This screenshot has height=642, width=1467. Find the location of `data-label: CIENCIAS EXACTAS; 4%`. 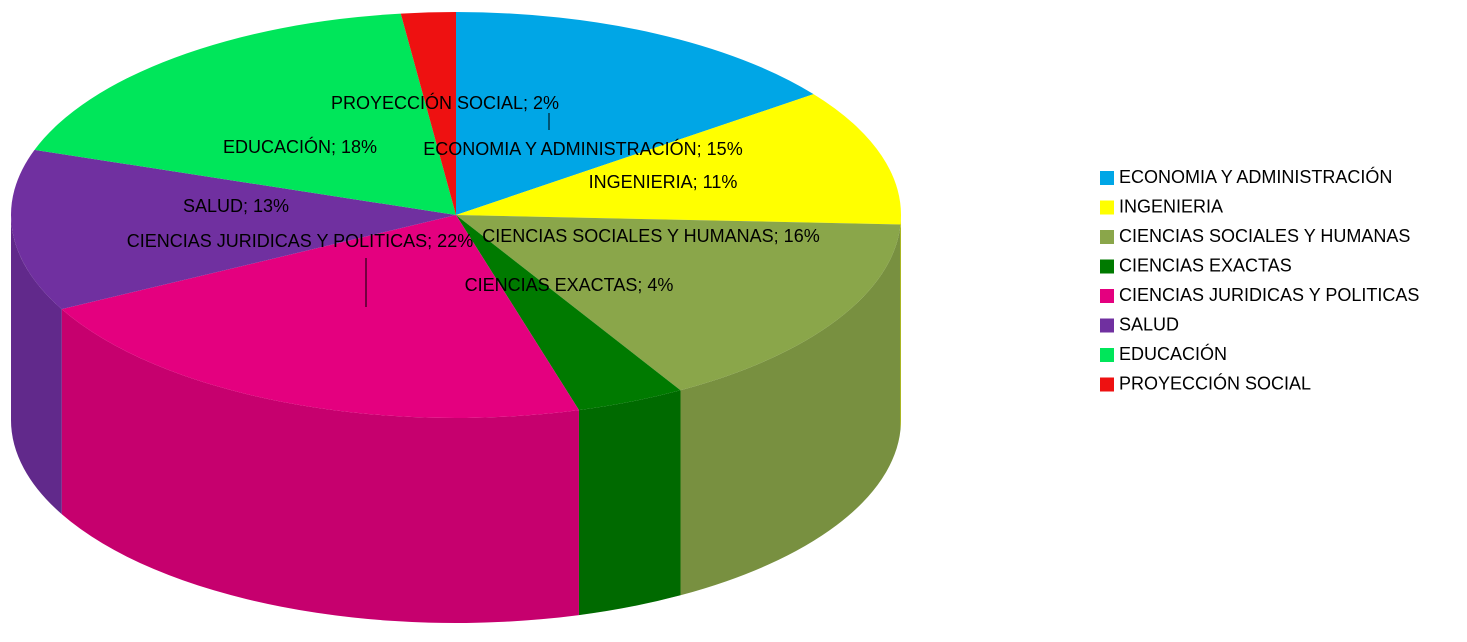

data-label: CIENCIAS EXACTAS; 4% is located at coordinates (569, 285).